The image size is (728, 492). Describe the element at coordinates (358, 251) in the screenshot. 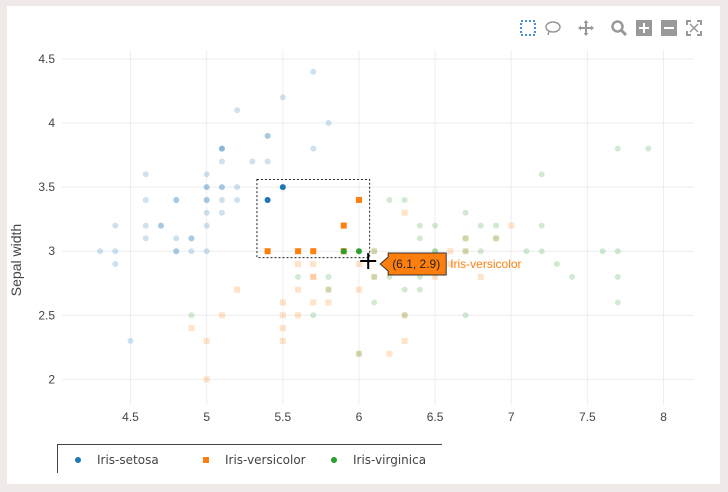

I see `selected-point-iris-virginica` at that location.